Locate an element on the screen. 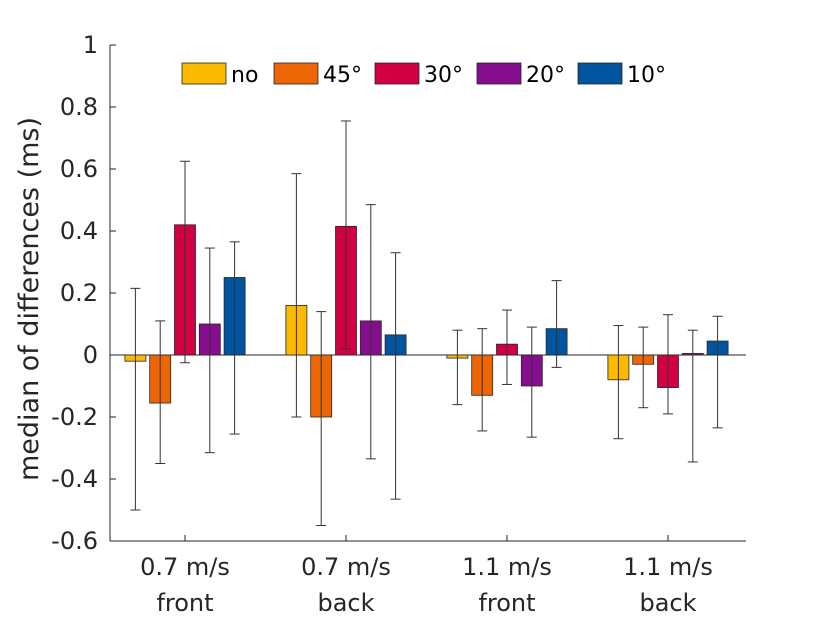 Image resolution: width=813 pixels, height=619 pixels. legend-item-1: 45° is located at coordinates (317, 75).